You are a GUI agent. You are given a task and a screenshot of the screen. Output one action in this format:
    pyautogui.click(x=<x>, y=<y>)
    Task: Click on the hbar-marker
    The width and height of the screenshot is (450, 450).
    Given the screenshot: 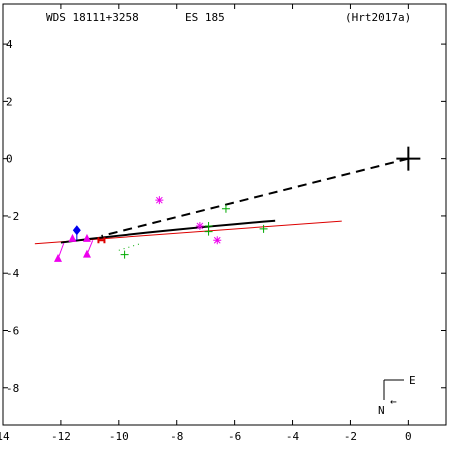 What is the action you would take?
    pyautogui.click(x=101, y=240)
    